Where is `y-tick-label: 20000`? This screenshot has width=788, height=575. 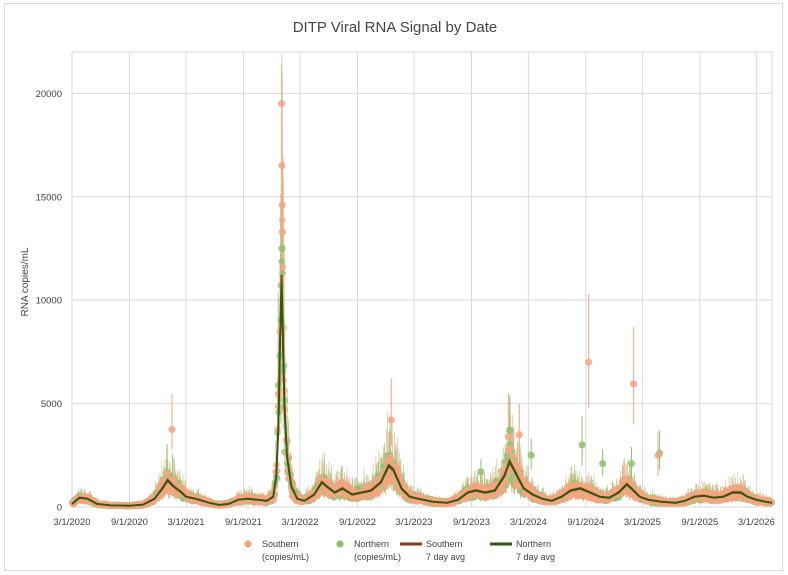 y-tick-label: 20000 is located at coordinates (49, 94).